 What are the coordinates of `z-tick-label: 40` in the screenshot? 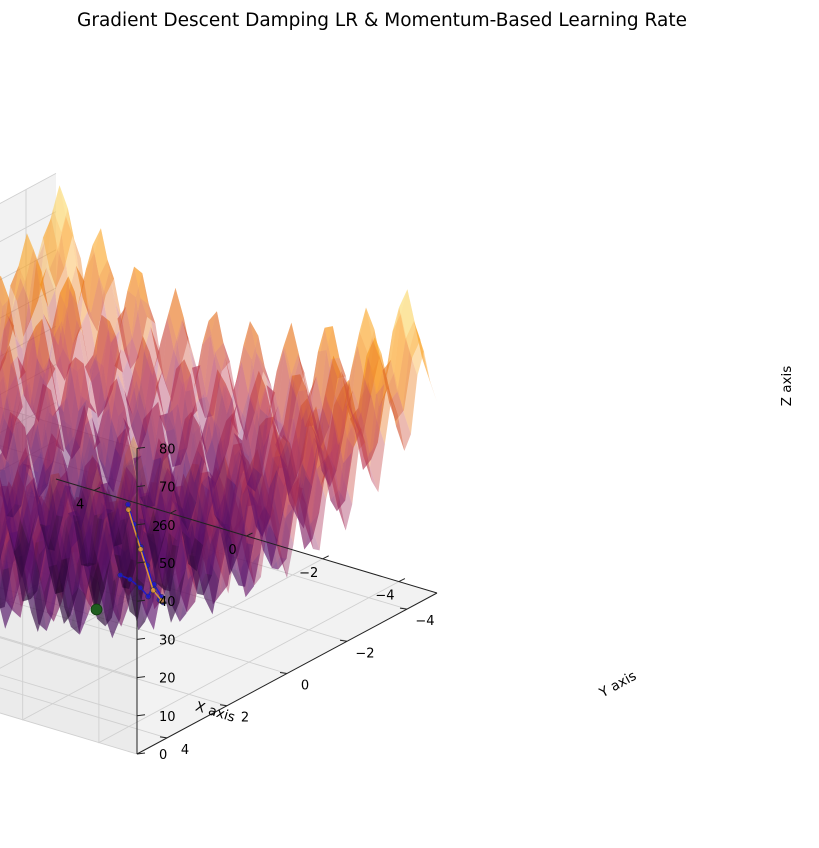 It's located at (167, 602).